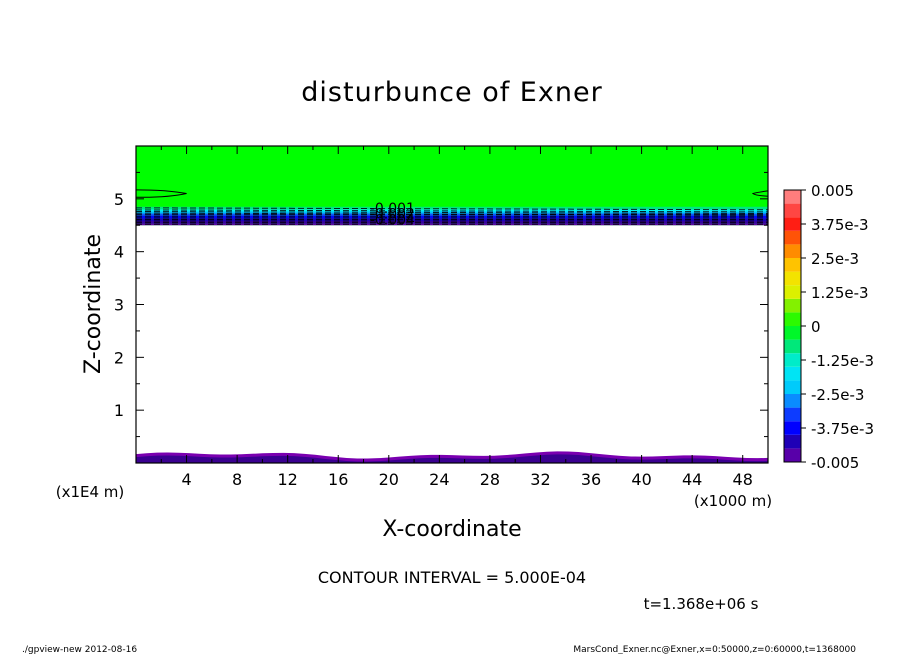  I want to click on y-tick-label: 5, so click(119, 199).